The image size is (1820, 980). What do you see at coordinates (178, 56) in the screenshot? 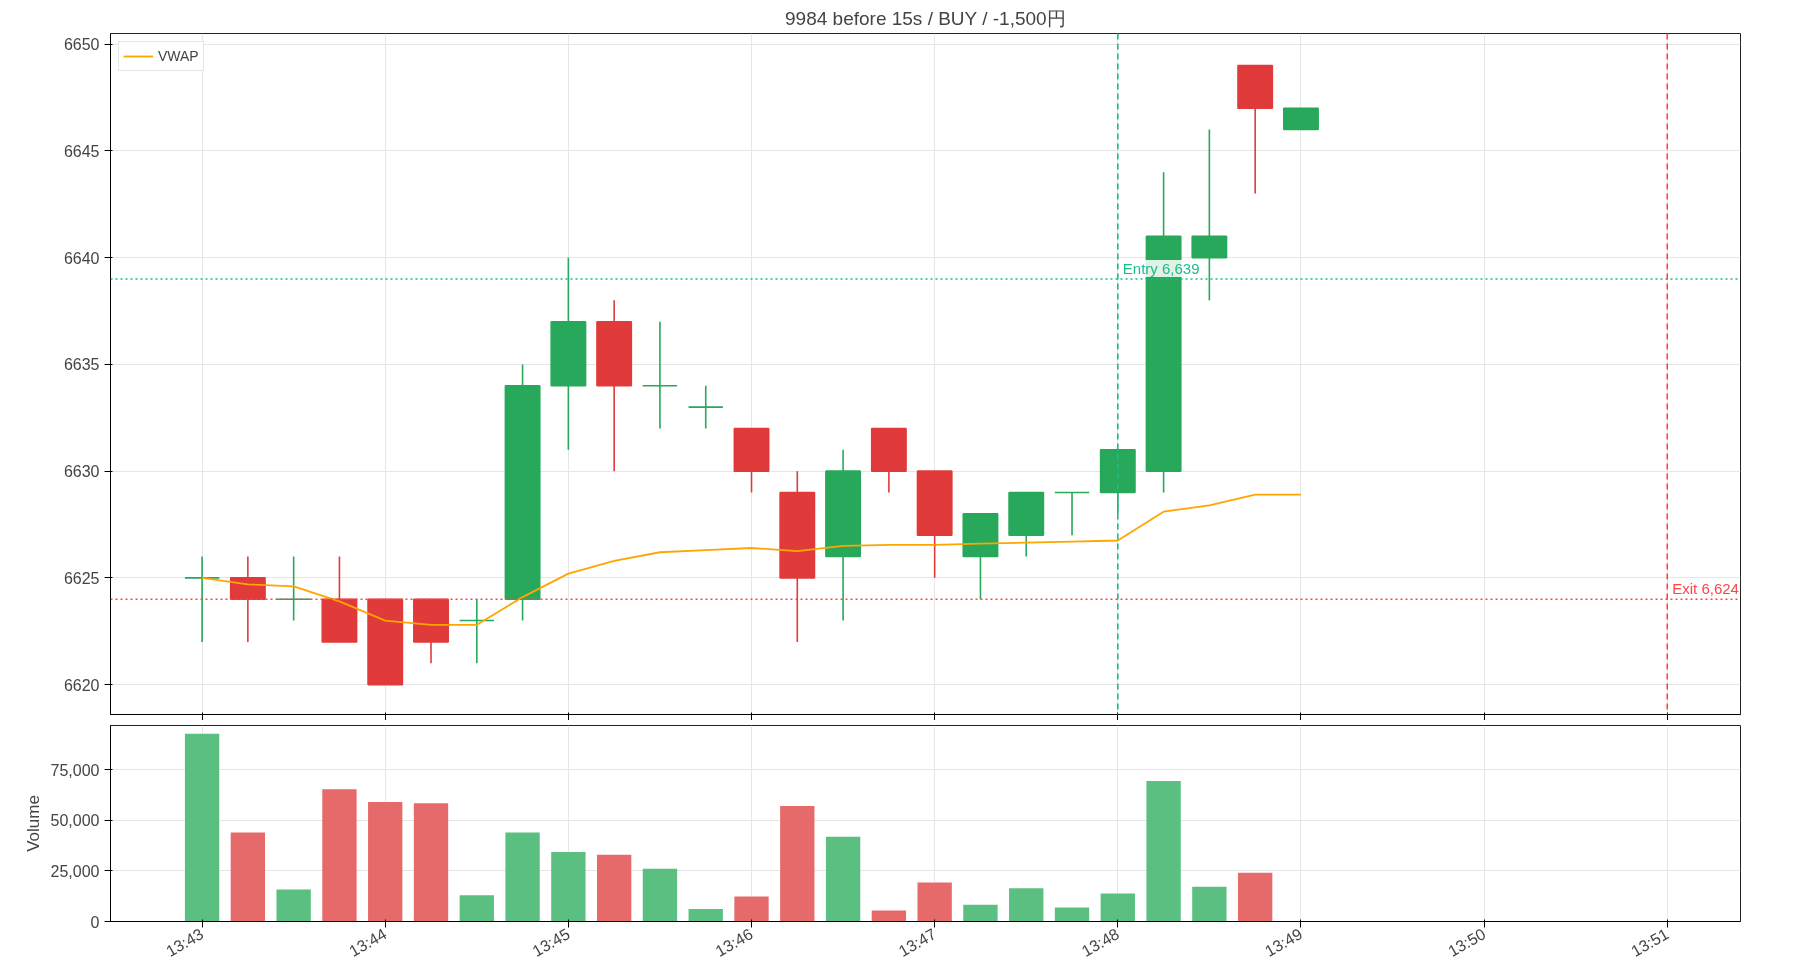
I see `legend-label: VWAP` at bounding box center [178, 56].